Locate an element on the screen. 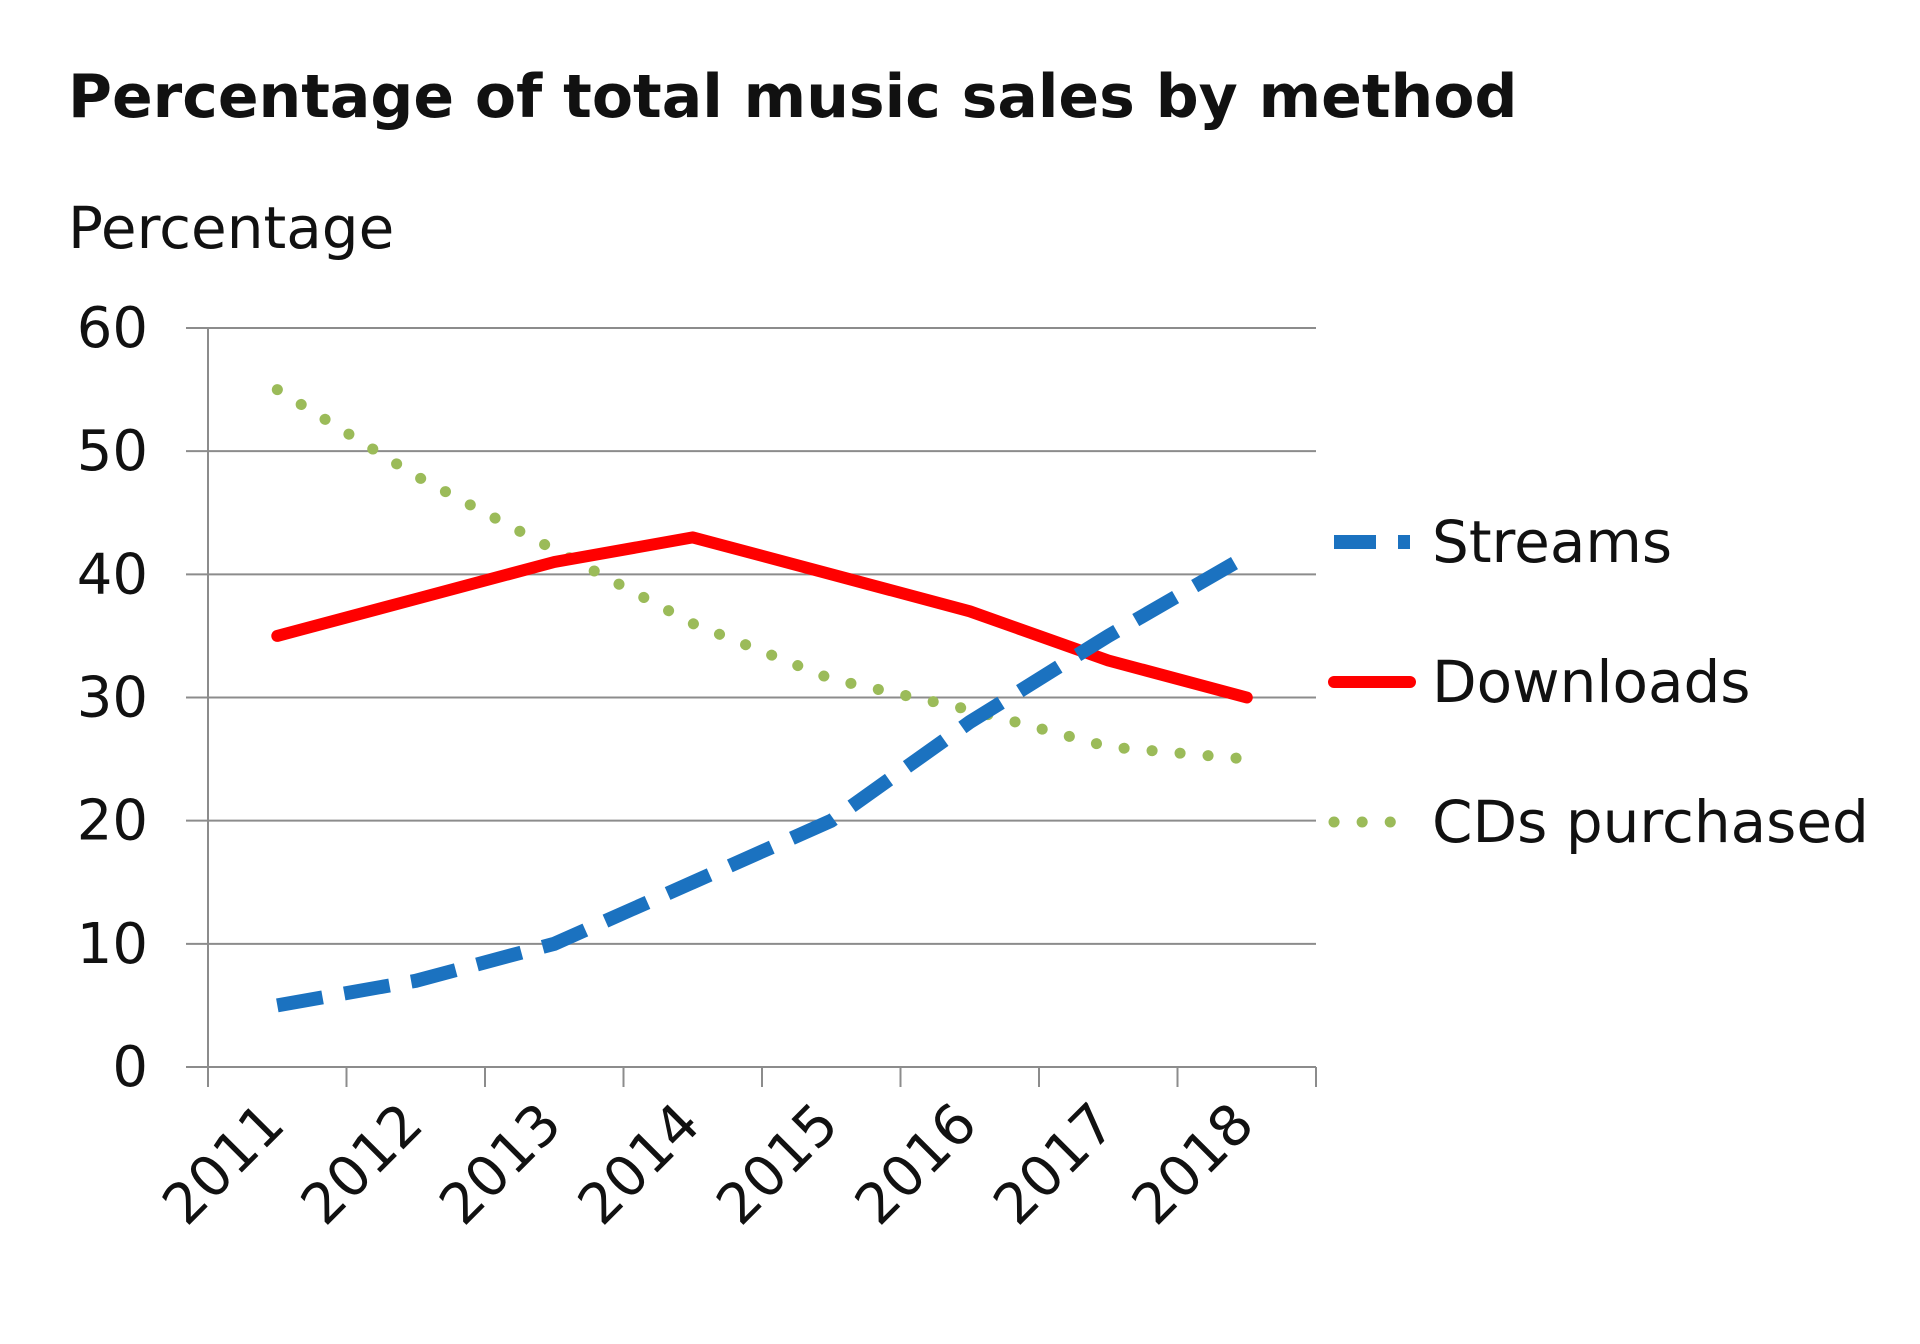 The height and width of the screenshot is (1344, 1920). legend-label: Streams is located at coordinates (1552, 542).